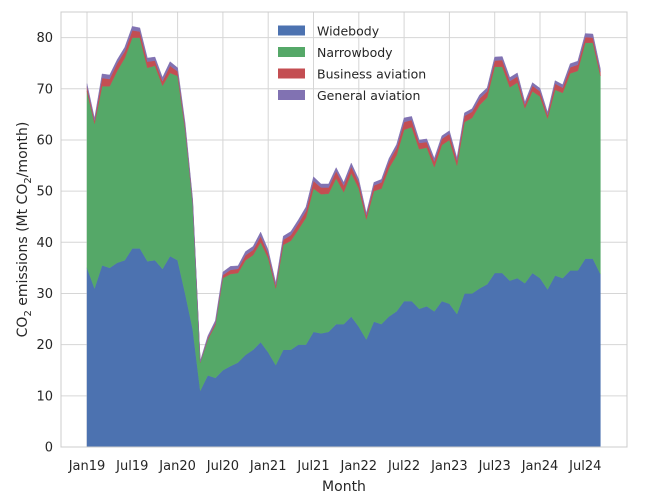 The width and height of the screenshot is (665, 497). What do you see at coordinates (368, 95) in the screenshot?
I see `legend-label: General aviation` at bounding box center [368, 95].